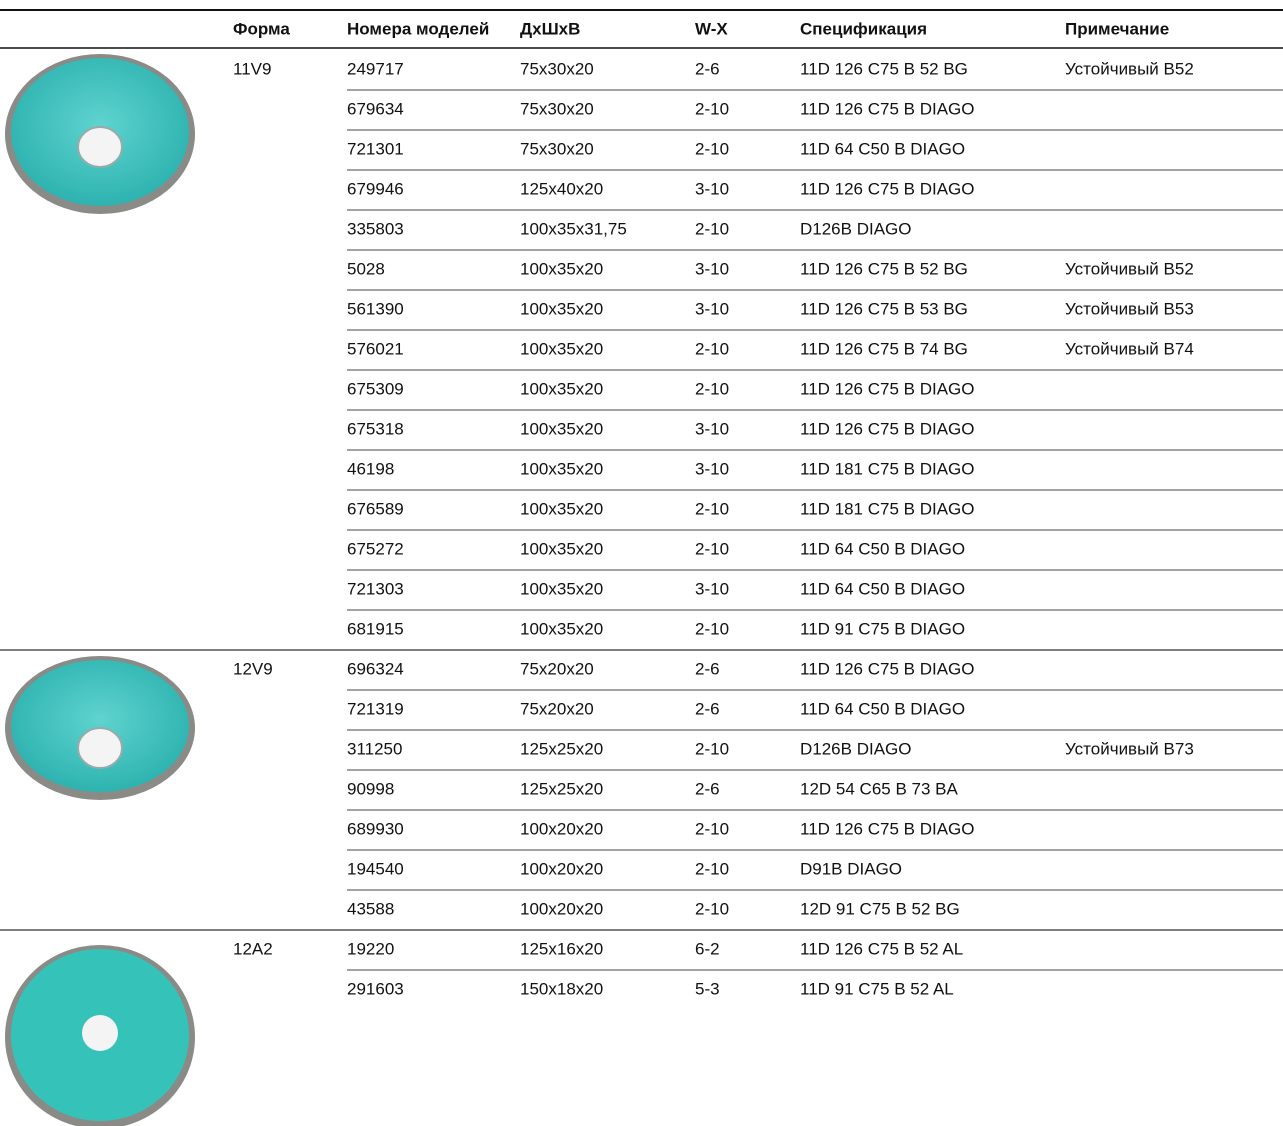 Image resolution: width=1283 pixels, height=1126 pixels. I want to click on cell: 46198, so click(370, 468).